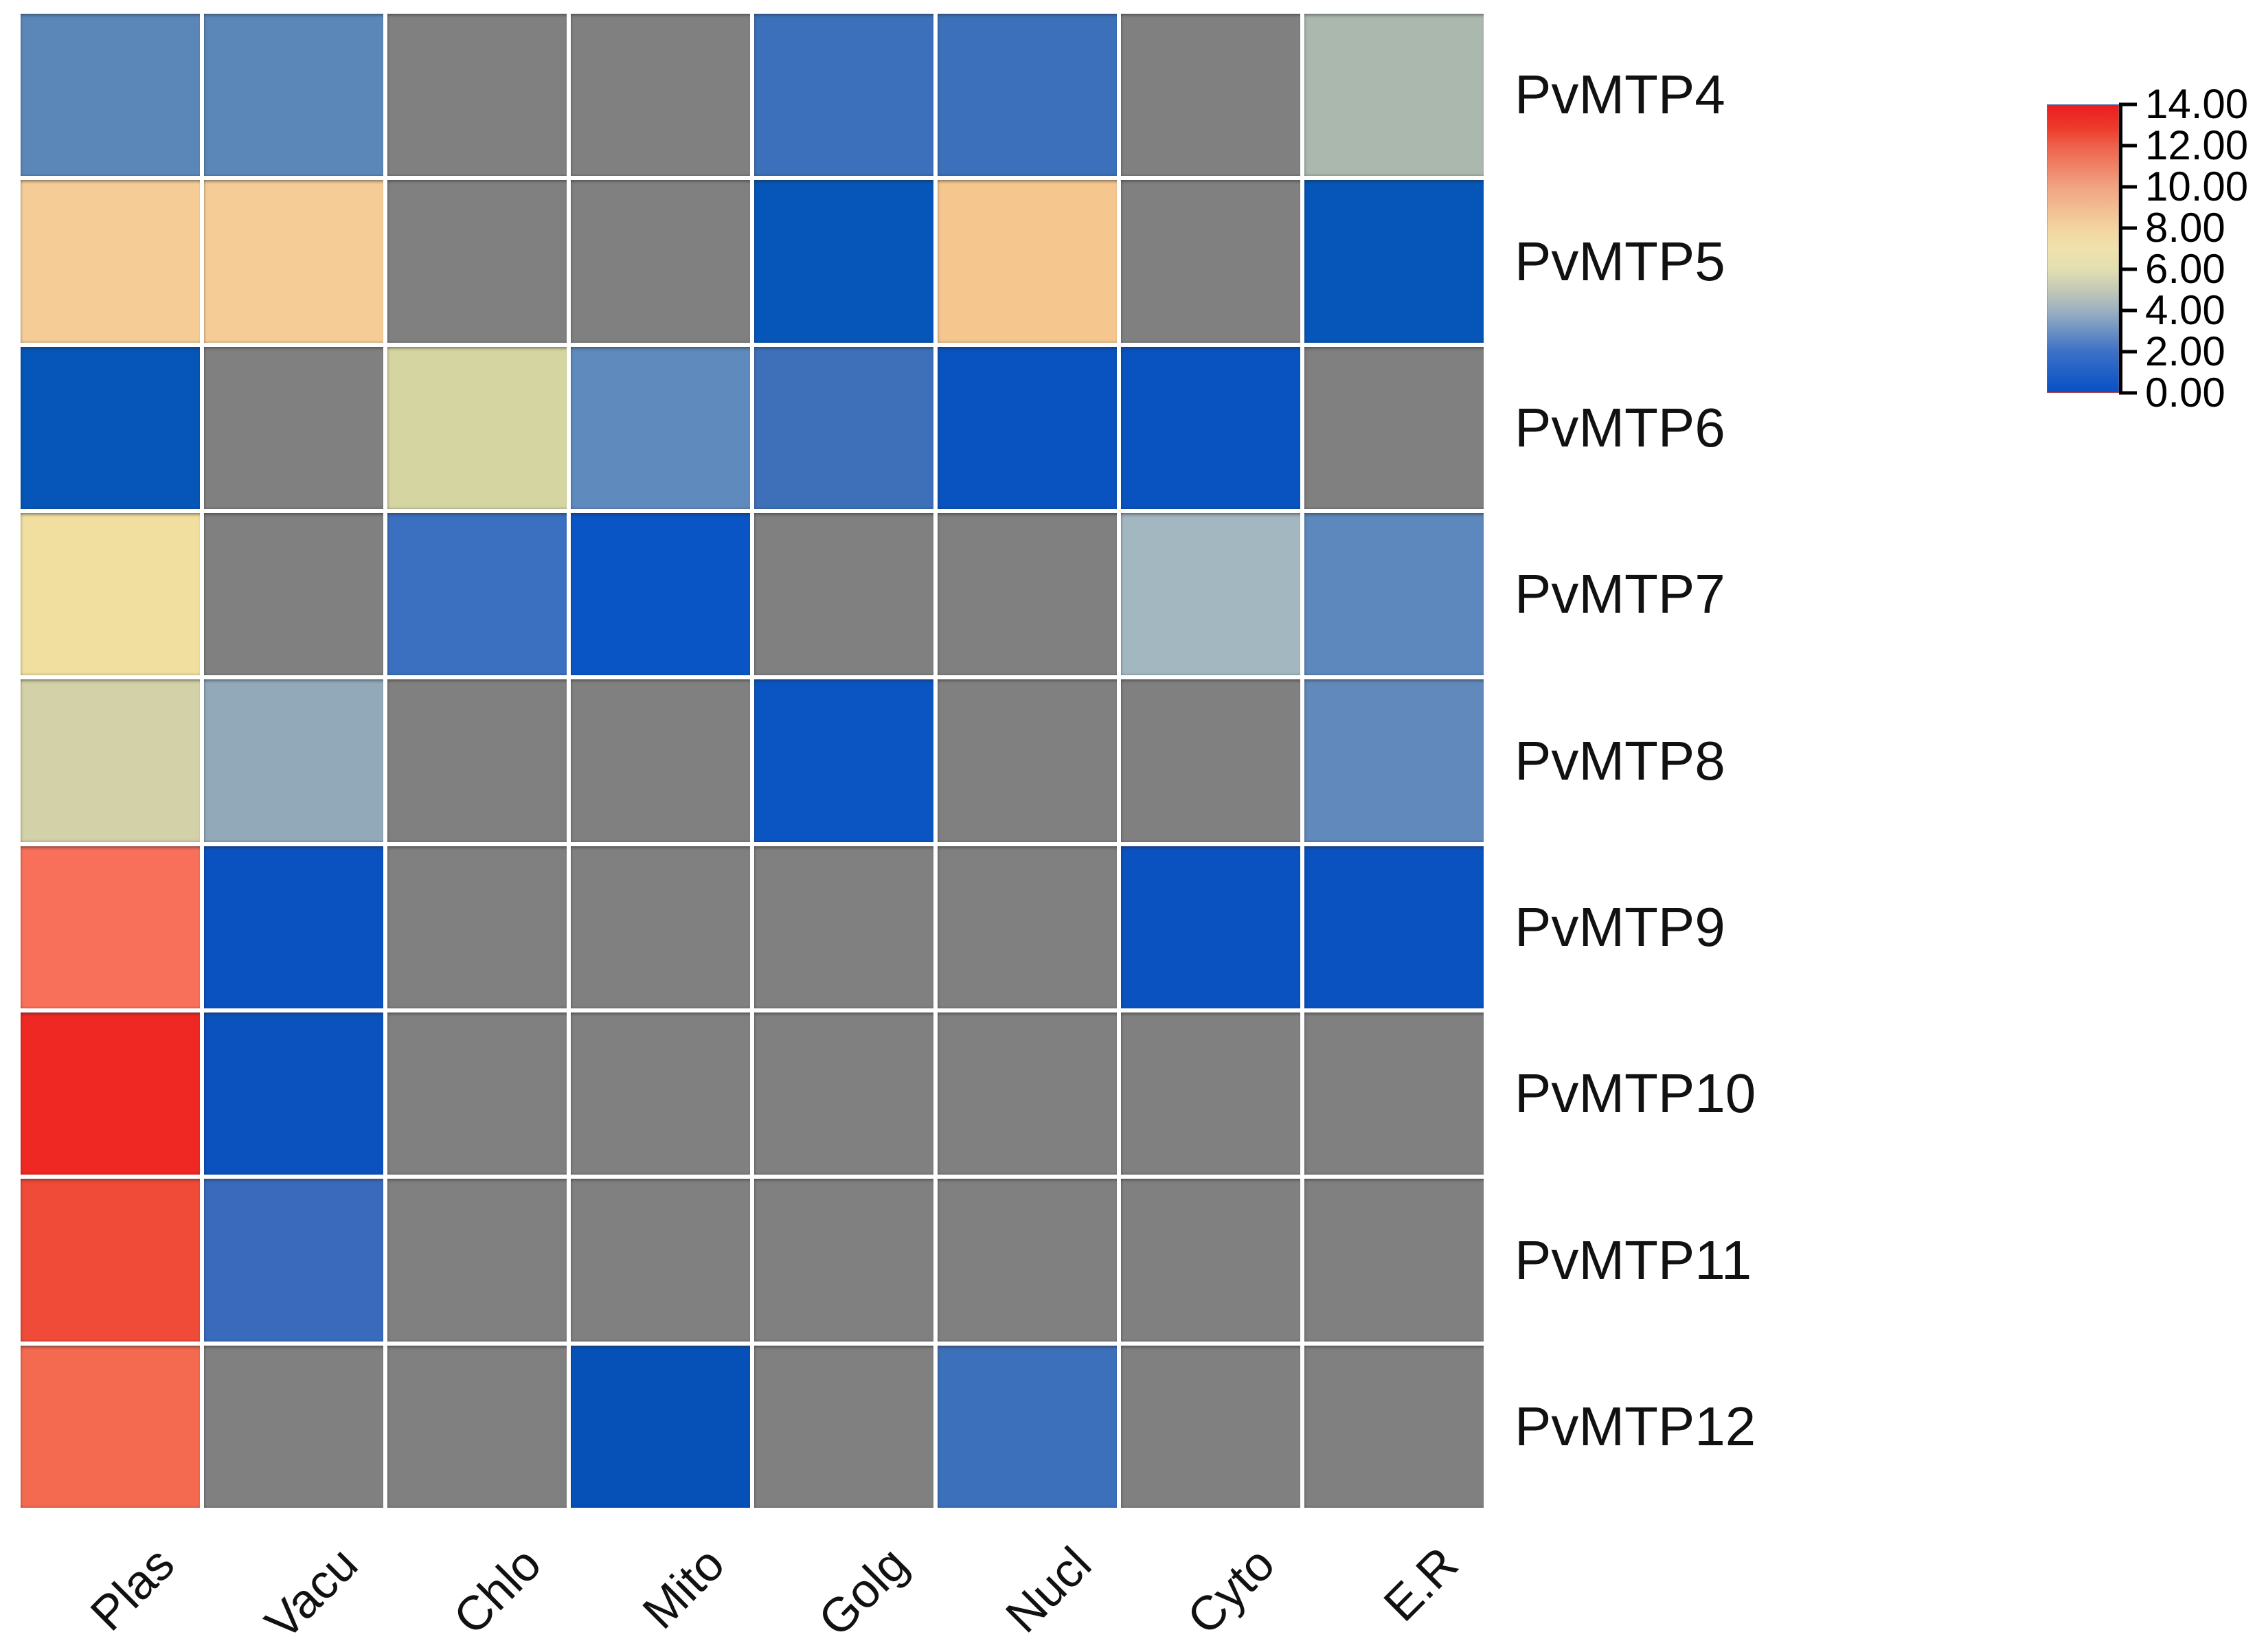  What do you see at coordinates (1620, 261) in the screenshot?
I see `row-label: PvMTP5` at bounding box center [1620, 261].